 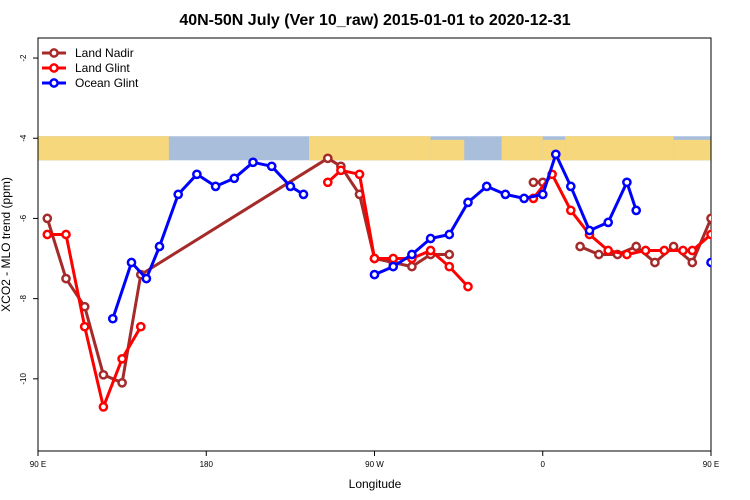 I want to click on x-axis-label: Longitude, so click(x=375, y=484).